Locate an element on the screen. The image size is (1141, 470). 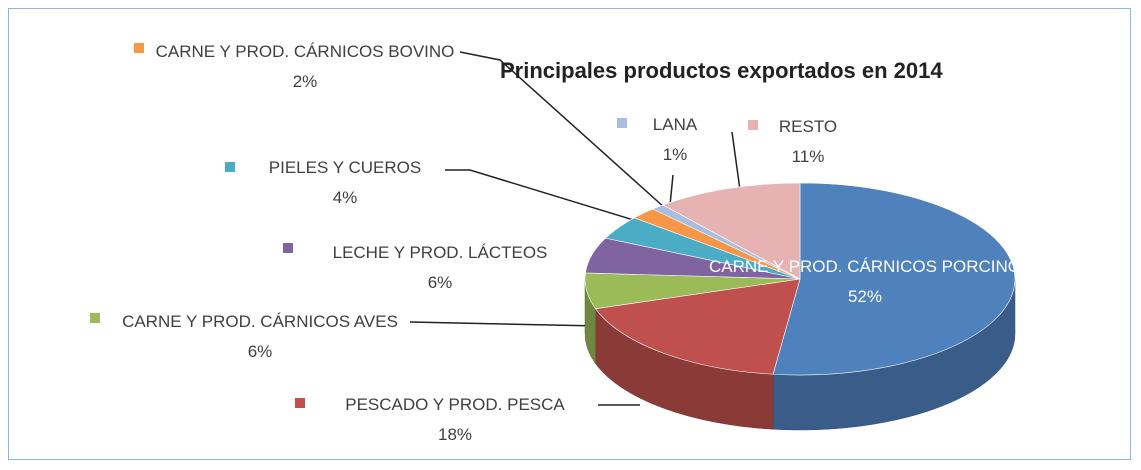
category-label: PIELES Y CUEROS is located at coordinates (345, 167).